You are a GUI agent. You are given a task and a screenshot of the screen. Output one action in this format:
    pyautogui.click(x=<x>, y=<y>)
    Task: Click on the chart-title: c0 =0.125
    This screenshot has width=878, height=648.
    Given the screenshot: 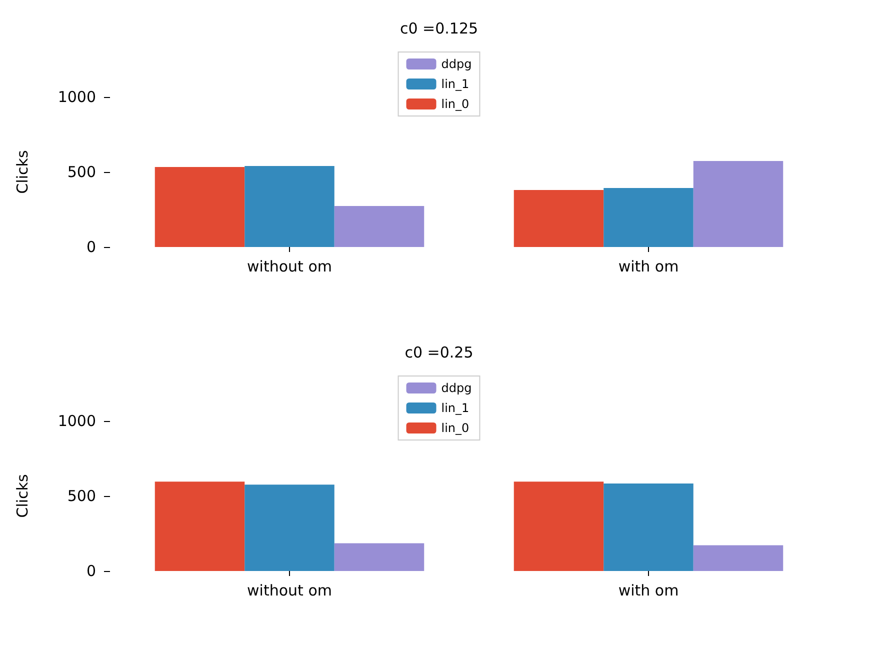 What is the action you would take?
    pyautogui.click(x=439, y=29)
    